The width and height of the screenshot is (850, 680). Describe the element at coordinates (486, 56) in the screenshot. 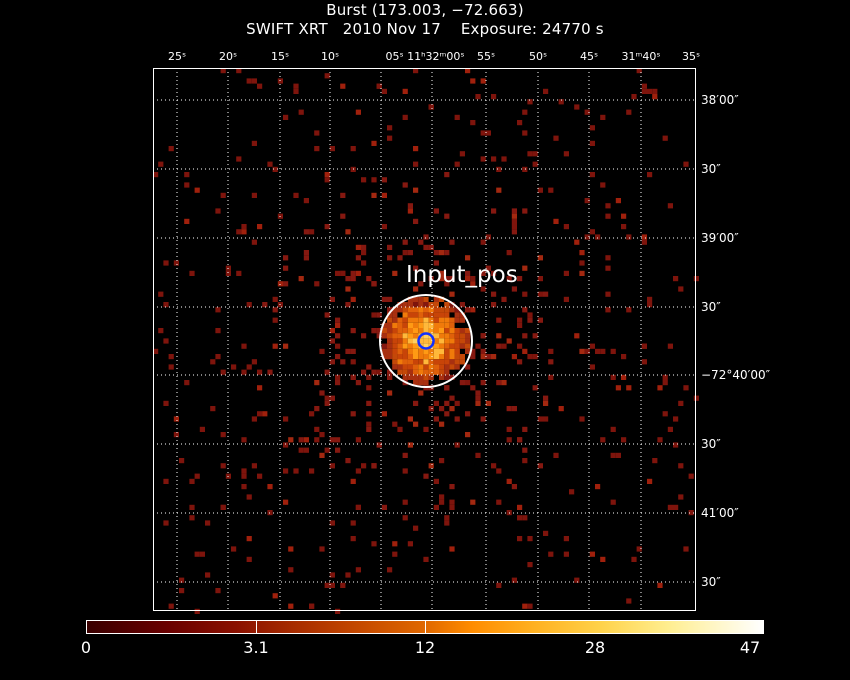

I see `ra-tick-label: 55ˢ` at that location.